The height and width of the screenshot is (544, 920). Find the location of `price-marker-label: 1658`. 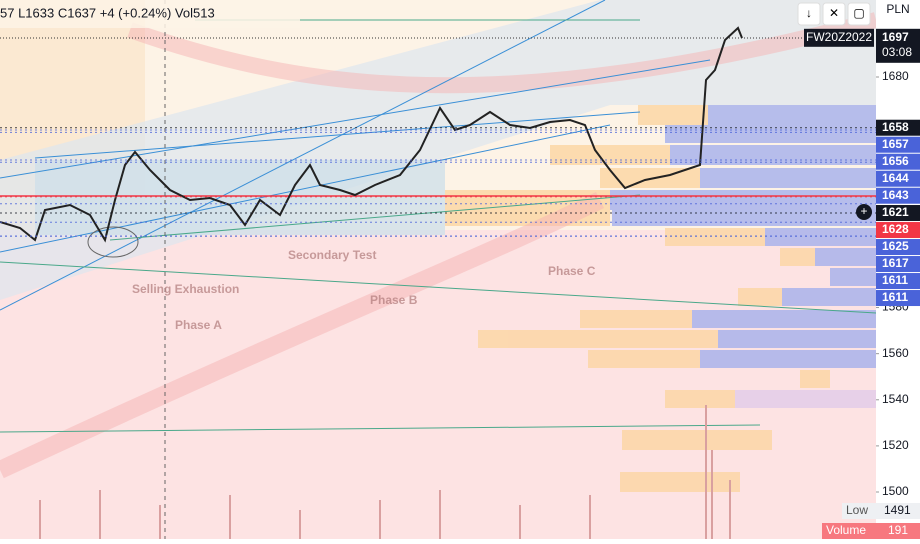

price-marker-label: 1658 is located at coordinates (895, 127).